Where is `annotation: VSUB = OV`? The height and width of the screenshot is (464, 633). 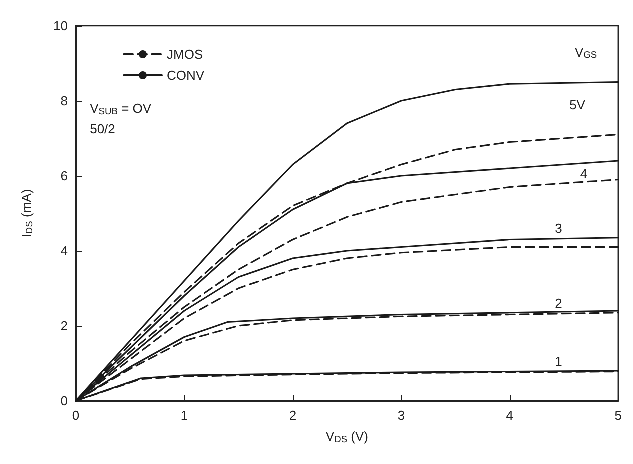 annotation: VSUB = OV is located at coordinates (121, 108).